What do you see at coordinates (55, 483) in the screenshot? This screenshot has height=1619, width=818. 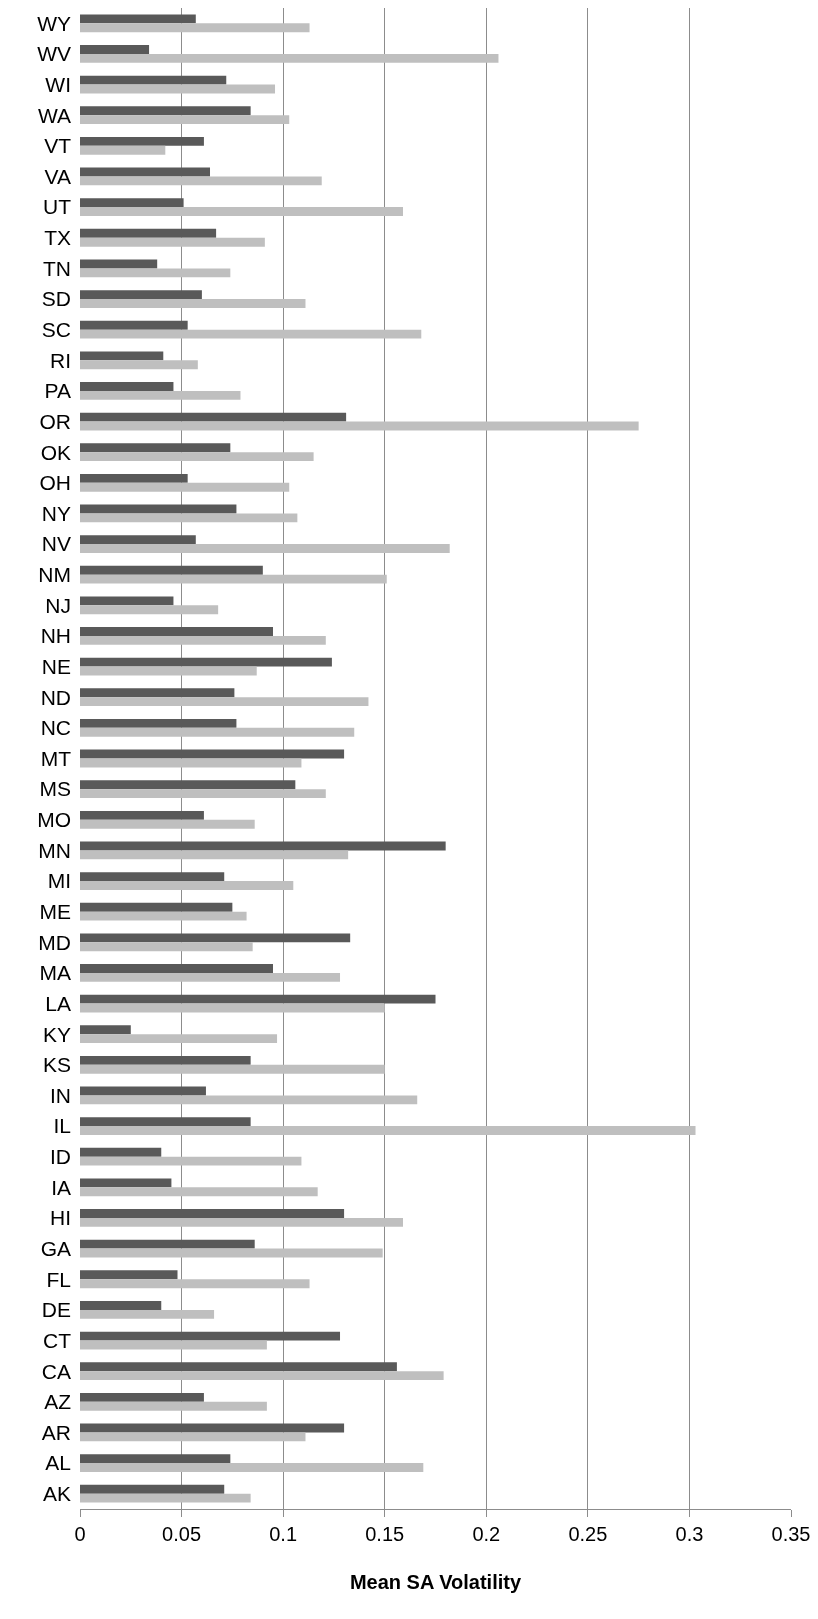 I see `y-tick-label: OH` at bounding box center [55, 483].